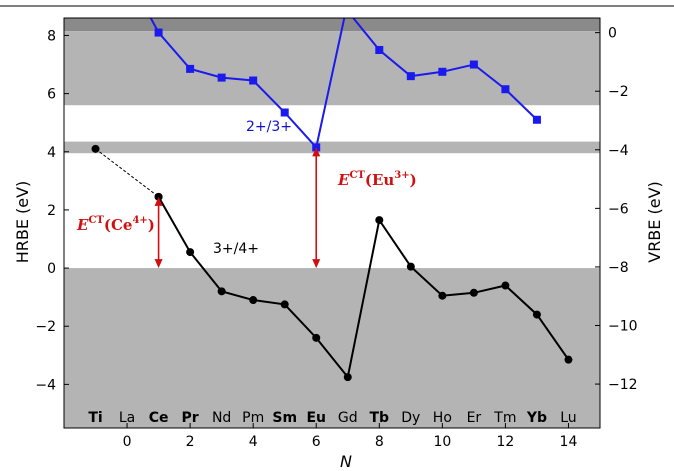 The image size is (674, 471). What do you see at coordinates (51, 153) in the screenshot?
I see `ytick-left-label-4: 4` at bounding box center [51, 153].